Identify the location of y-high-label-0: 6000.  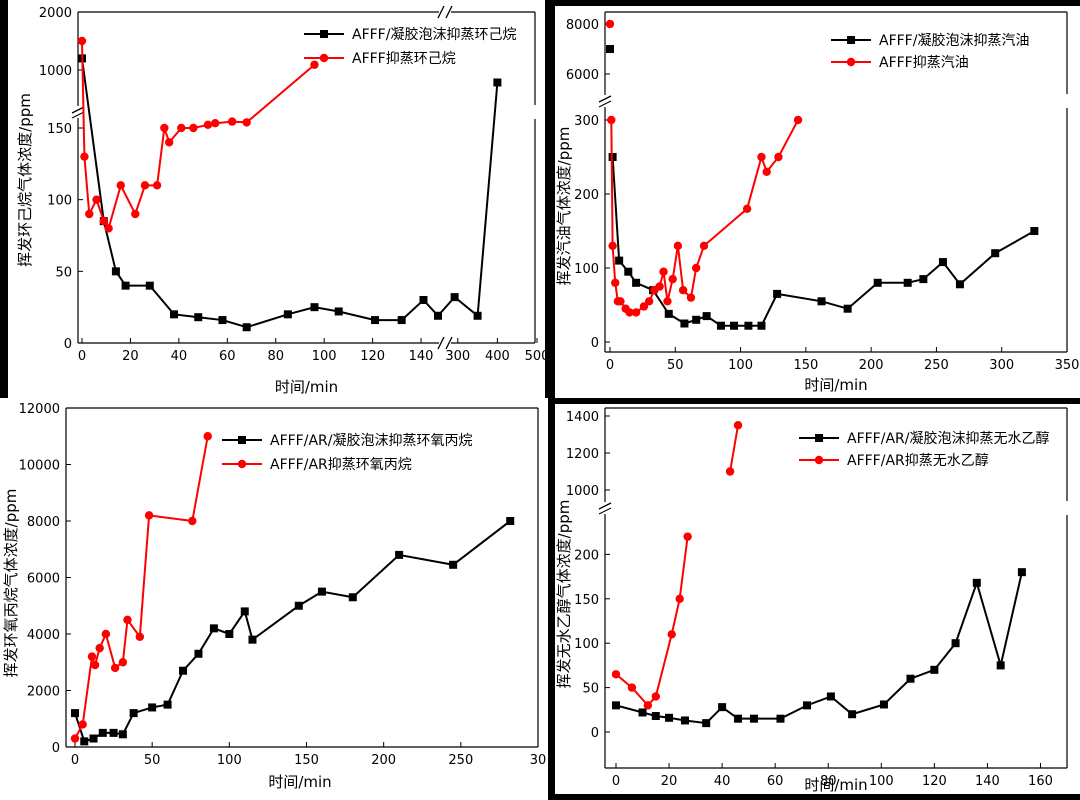
(582, 75).